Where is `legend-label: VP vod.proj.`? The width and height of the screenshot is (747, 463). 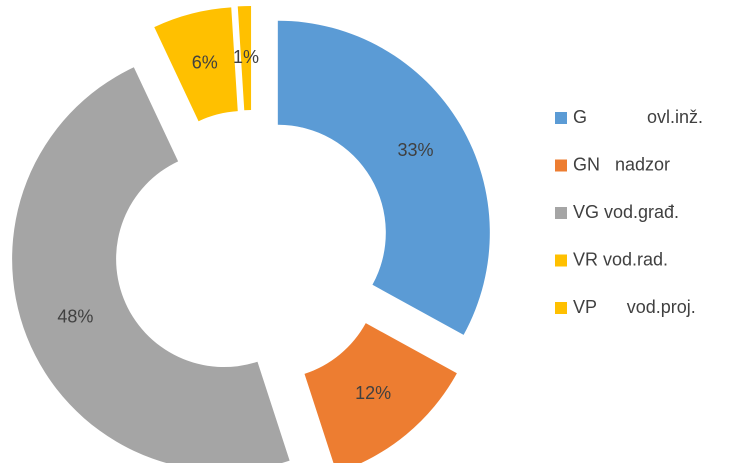
legend-label: VP vod.proj. is located at coordinates (634, 307).